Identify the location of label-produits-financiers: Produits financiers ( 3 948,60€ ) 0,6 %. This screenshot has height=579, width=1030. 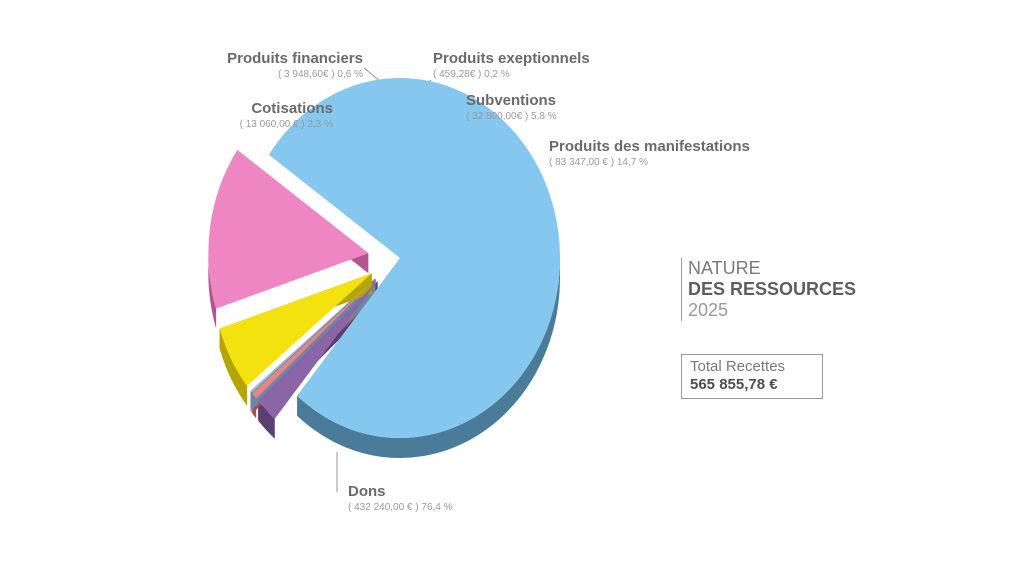
(295, 65).